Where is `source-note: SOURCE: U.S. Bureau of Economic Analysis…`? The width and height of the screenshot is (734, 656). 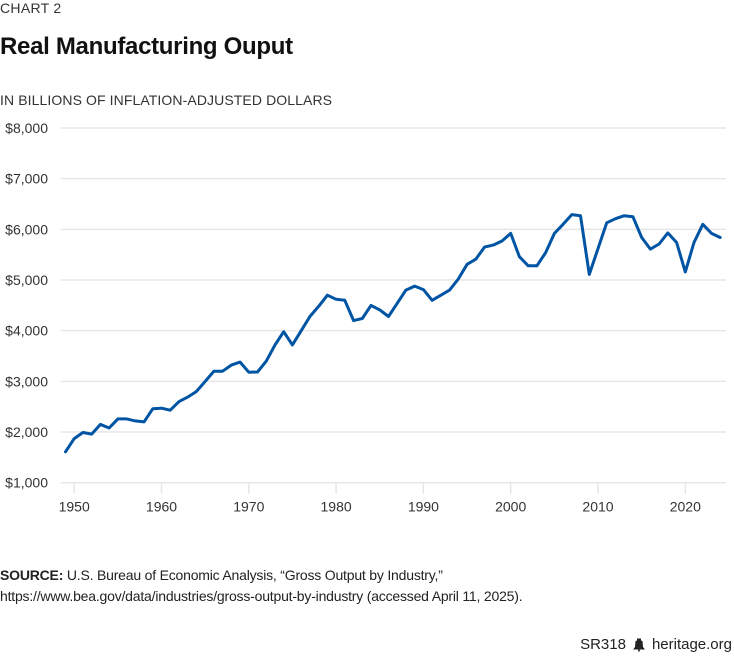 source-note: SOURCE: U.S. Bureau of Economic Analysis… is located at coordinates (261, 586).